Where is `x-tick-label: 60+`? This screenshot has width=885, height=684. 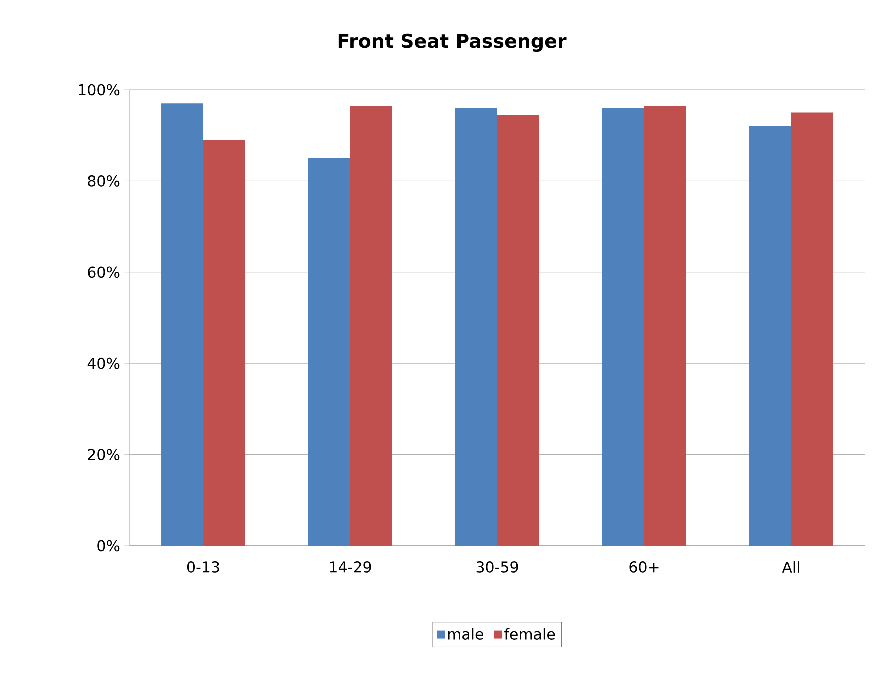
x-tick-label: 60+ is located at coordinates (644, 567).